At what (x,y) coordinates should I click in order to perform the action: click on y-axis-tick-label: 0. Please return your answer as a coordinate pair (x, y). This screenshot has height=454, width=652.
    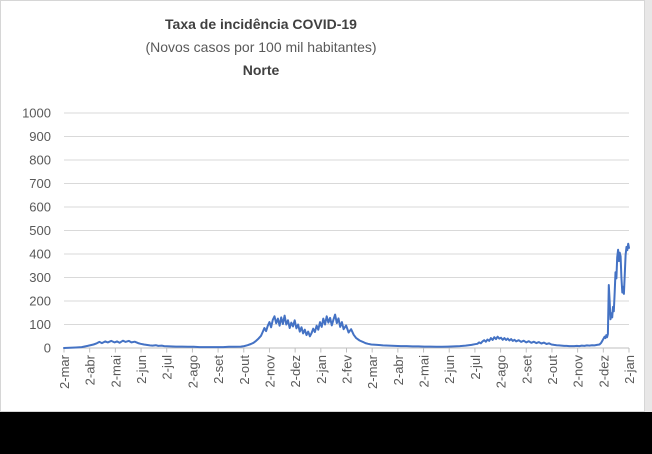
    Looking at the image, I should click on (47, 348).